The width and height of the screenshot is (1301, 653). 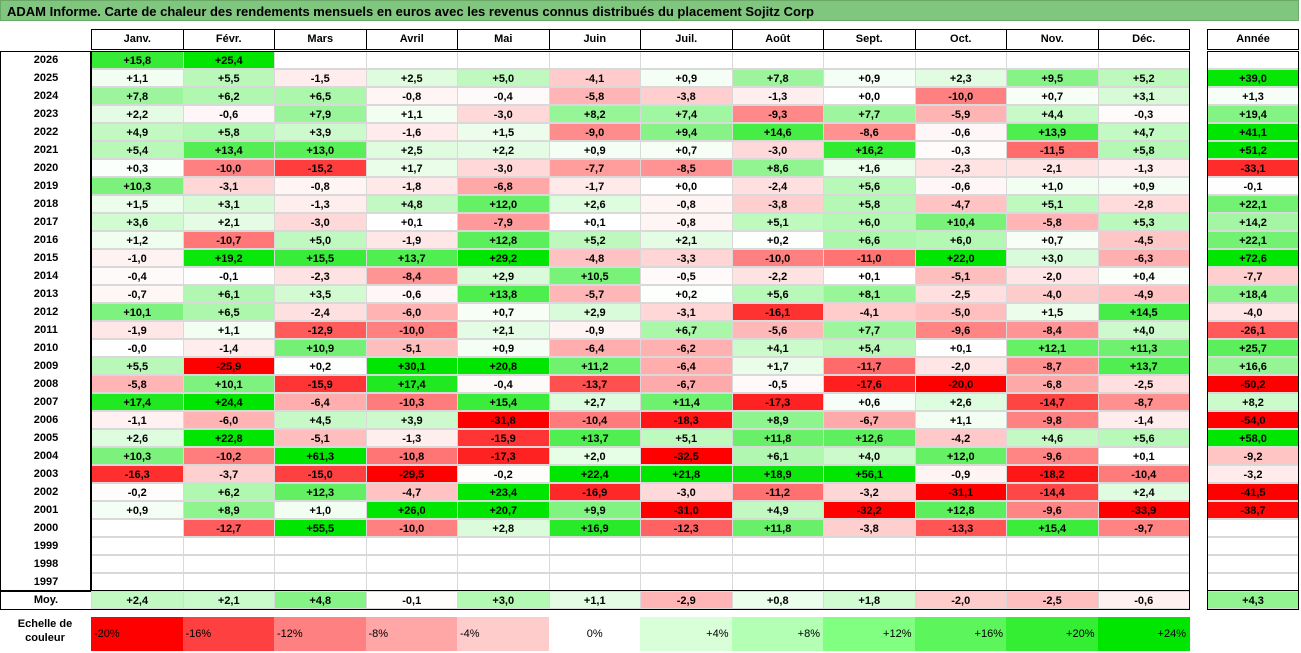 I want to click on year-label: 2013, so click(x=46, y=294).